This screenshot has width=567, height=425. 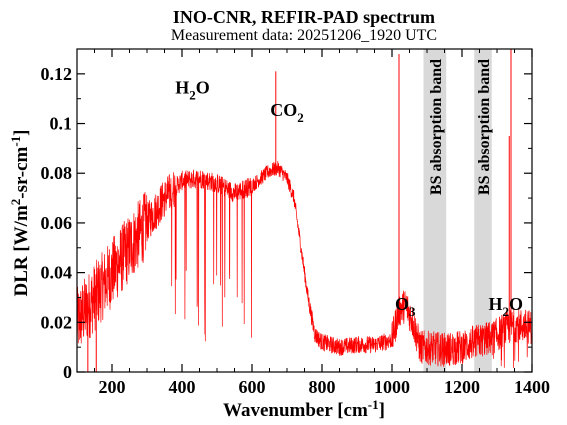 What do you see at coordinates (20, 212) in the screenshot?
I see `y-axis-label: DLR [W/m2-sr-cm-1]` at bounding box center [20, 212].